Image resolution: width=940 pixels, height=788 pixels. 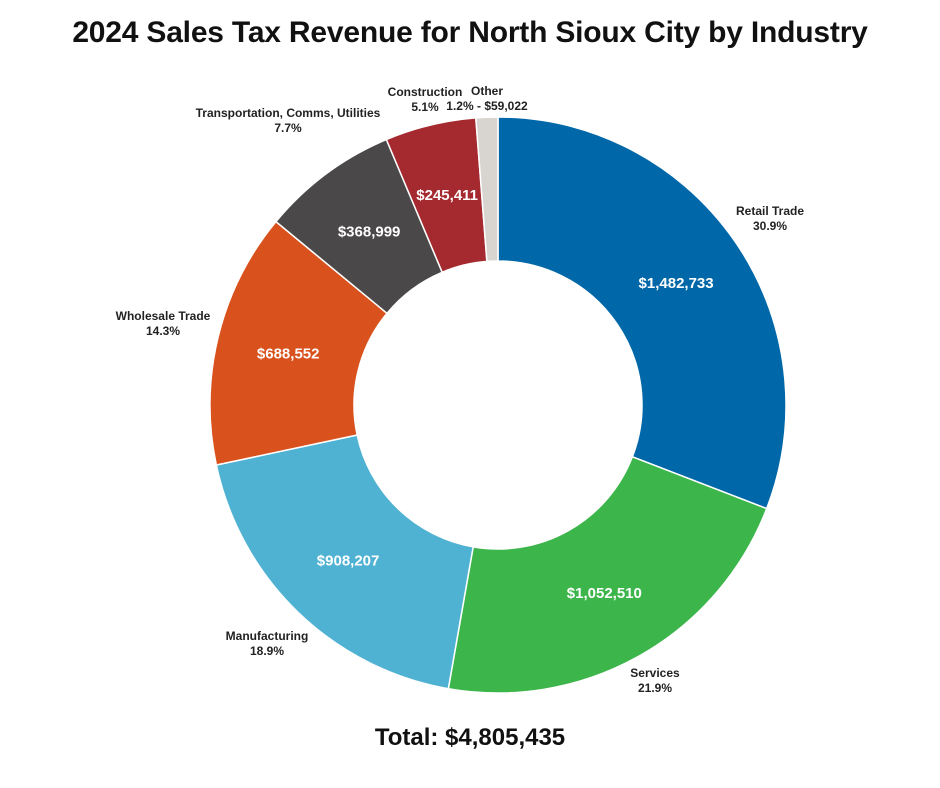 I want to click on slice-services, so click(x=607, y=574).